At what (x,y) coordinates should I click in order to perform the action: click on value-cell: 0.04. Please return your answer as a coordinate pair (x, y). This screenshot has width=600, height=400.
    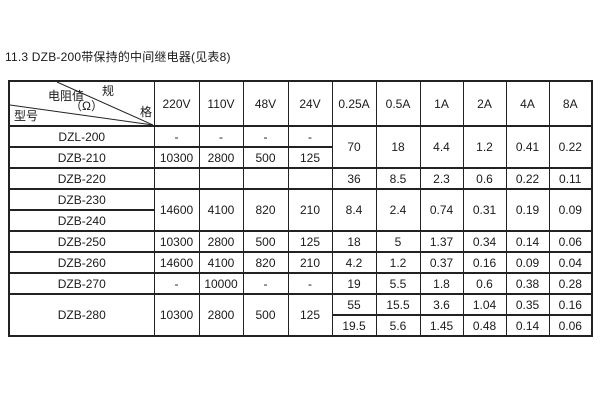
    Looking at the image, I should click on (570, 262).